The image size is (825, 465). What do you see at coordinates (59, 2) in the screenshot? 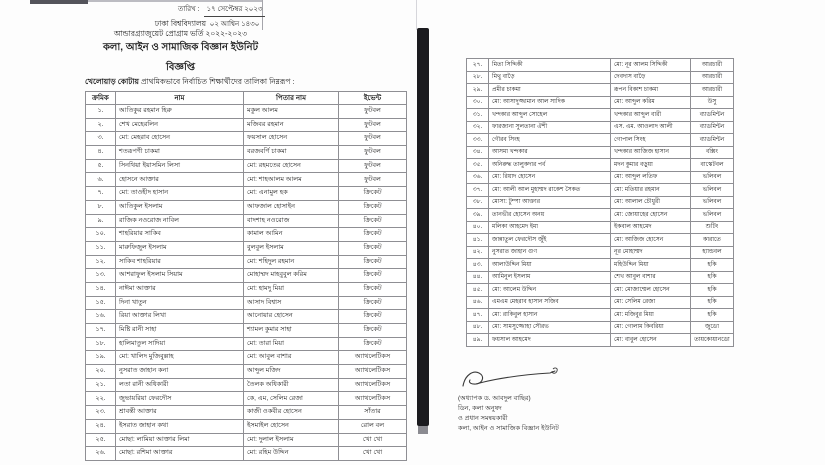
I see `scan-edge-strip-dark` at bounding box center [59, 2].